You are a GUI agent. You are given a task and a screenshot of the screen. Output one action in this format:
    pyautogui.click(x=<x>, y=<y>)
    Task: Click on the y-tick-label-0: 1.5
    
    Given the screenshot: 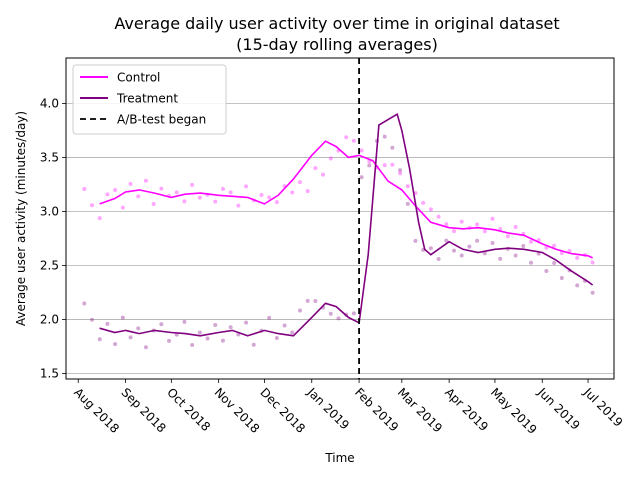 What is the action you would take?
    pyautogui.click(x=49, y=374)
    